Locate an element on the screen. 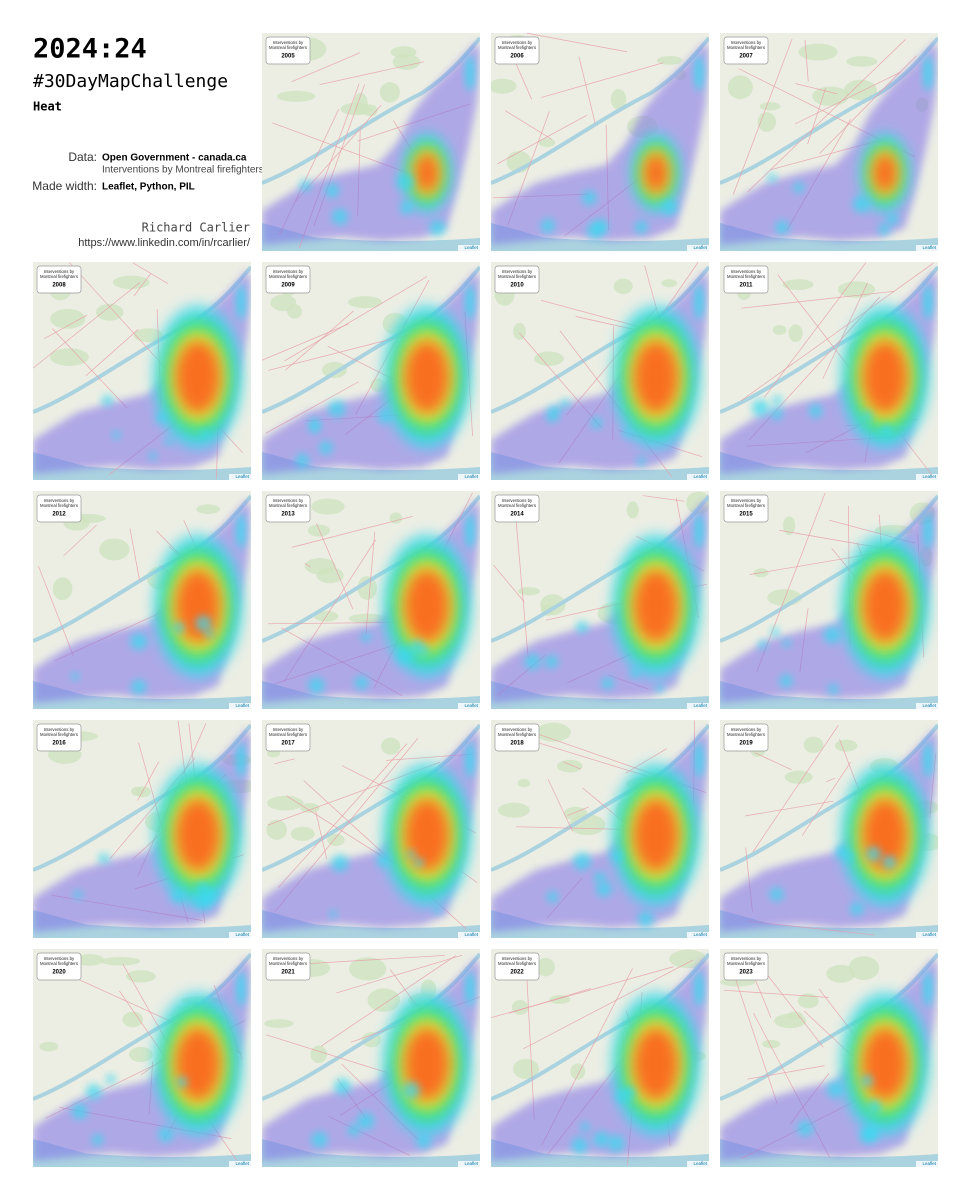  year: 2007 is located at coordinates (746, 57).